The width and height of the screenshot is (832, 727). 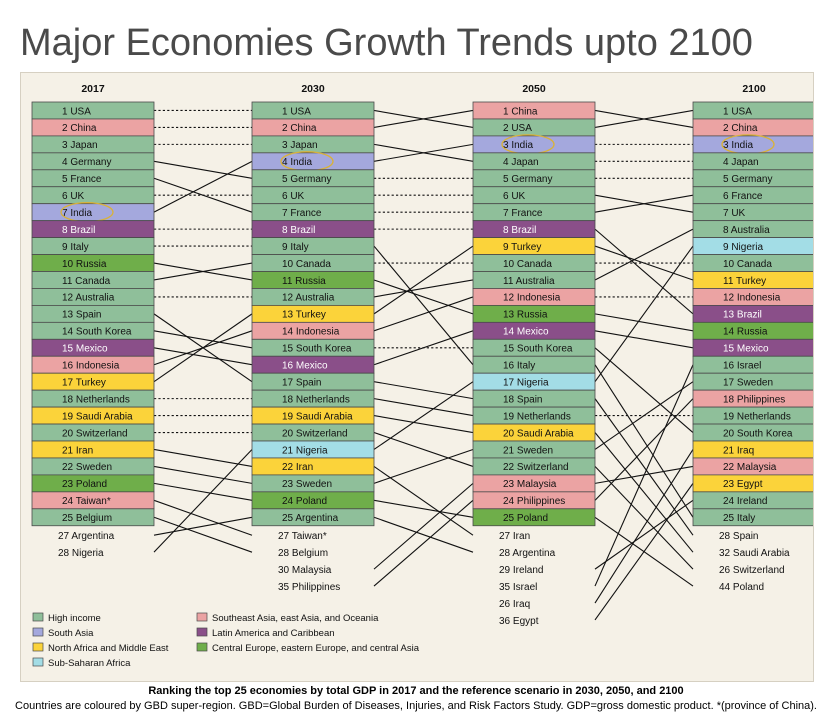 I want to click on connector-india-2030-2050, so click(x=423, y=152).